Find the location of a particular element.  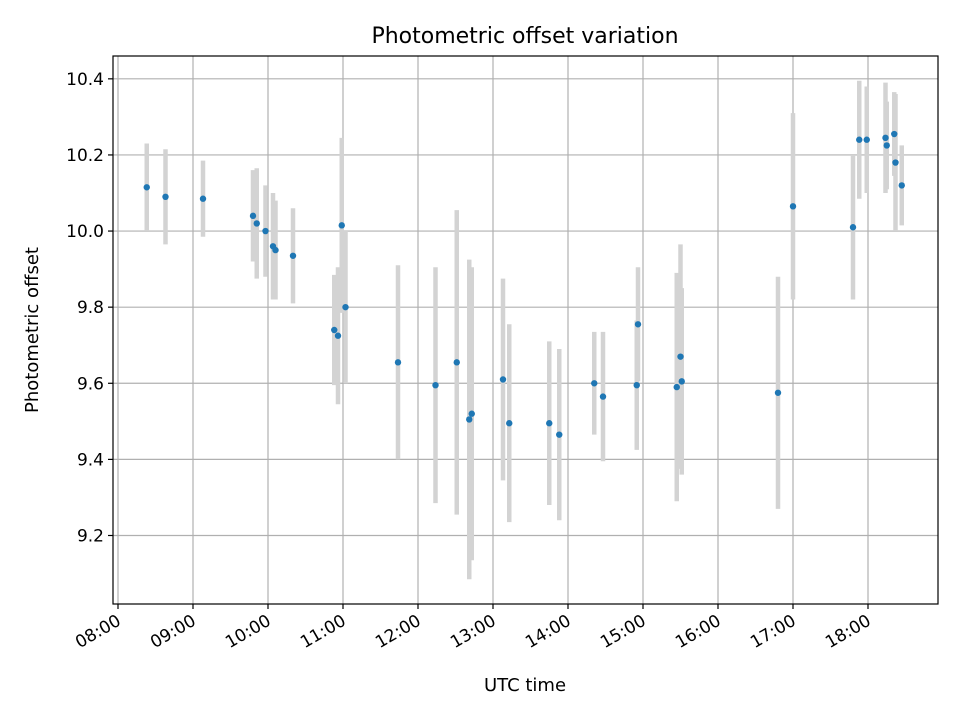

chart-title: Photometric offset variation is located at coordinates (524, 36).